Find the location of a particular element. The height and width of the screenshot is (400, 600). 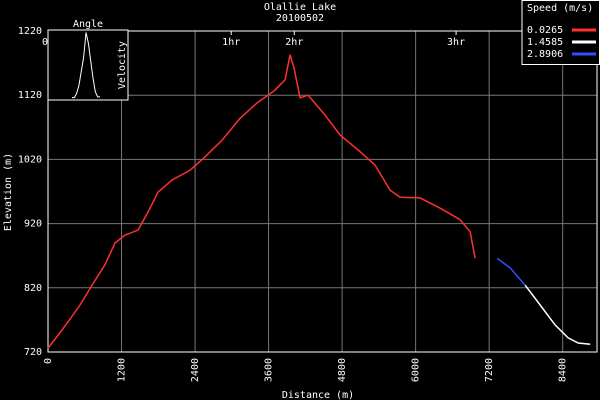

legend-label: 0.0265 is located at coordinates (545, 30).